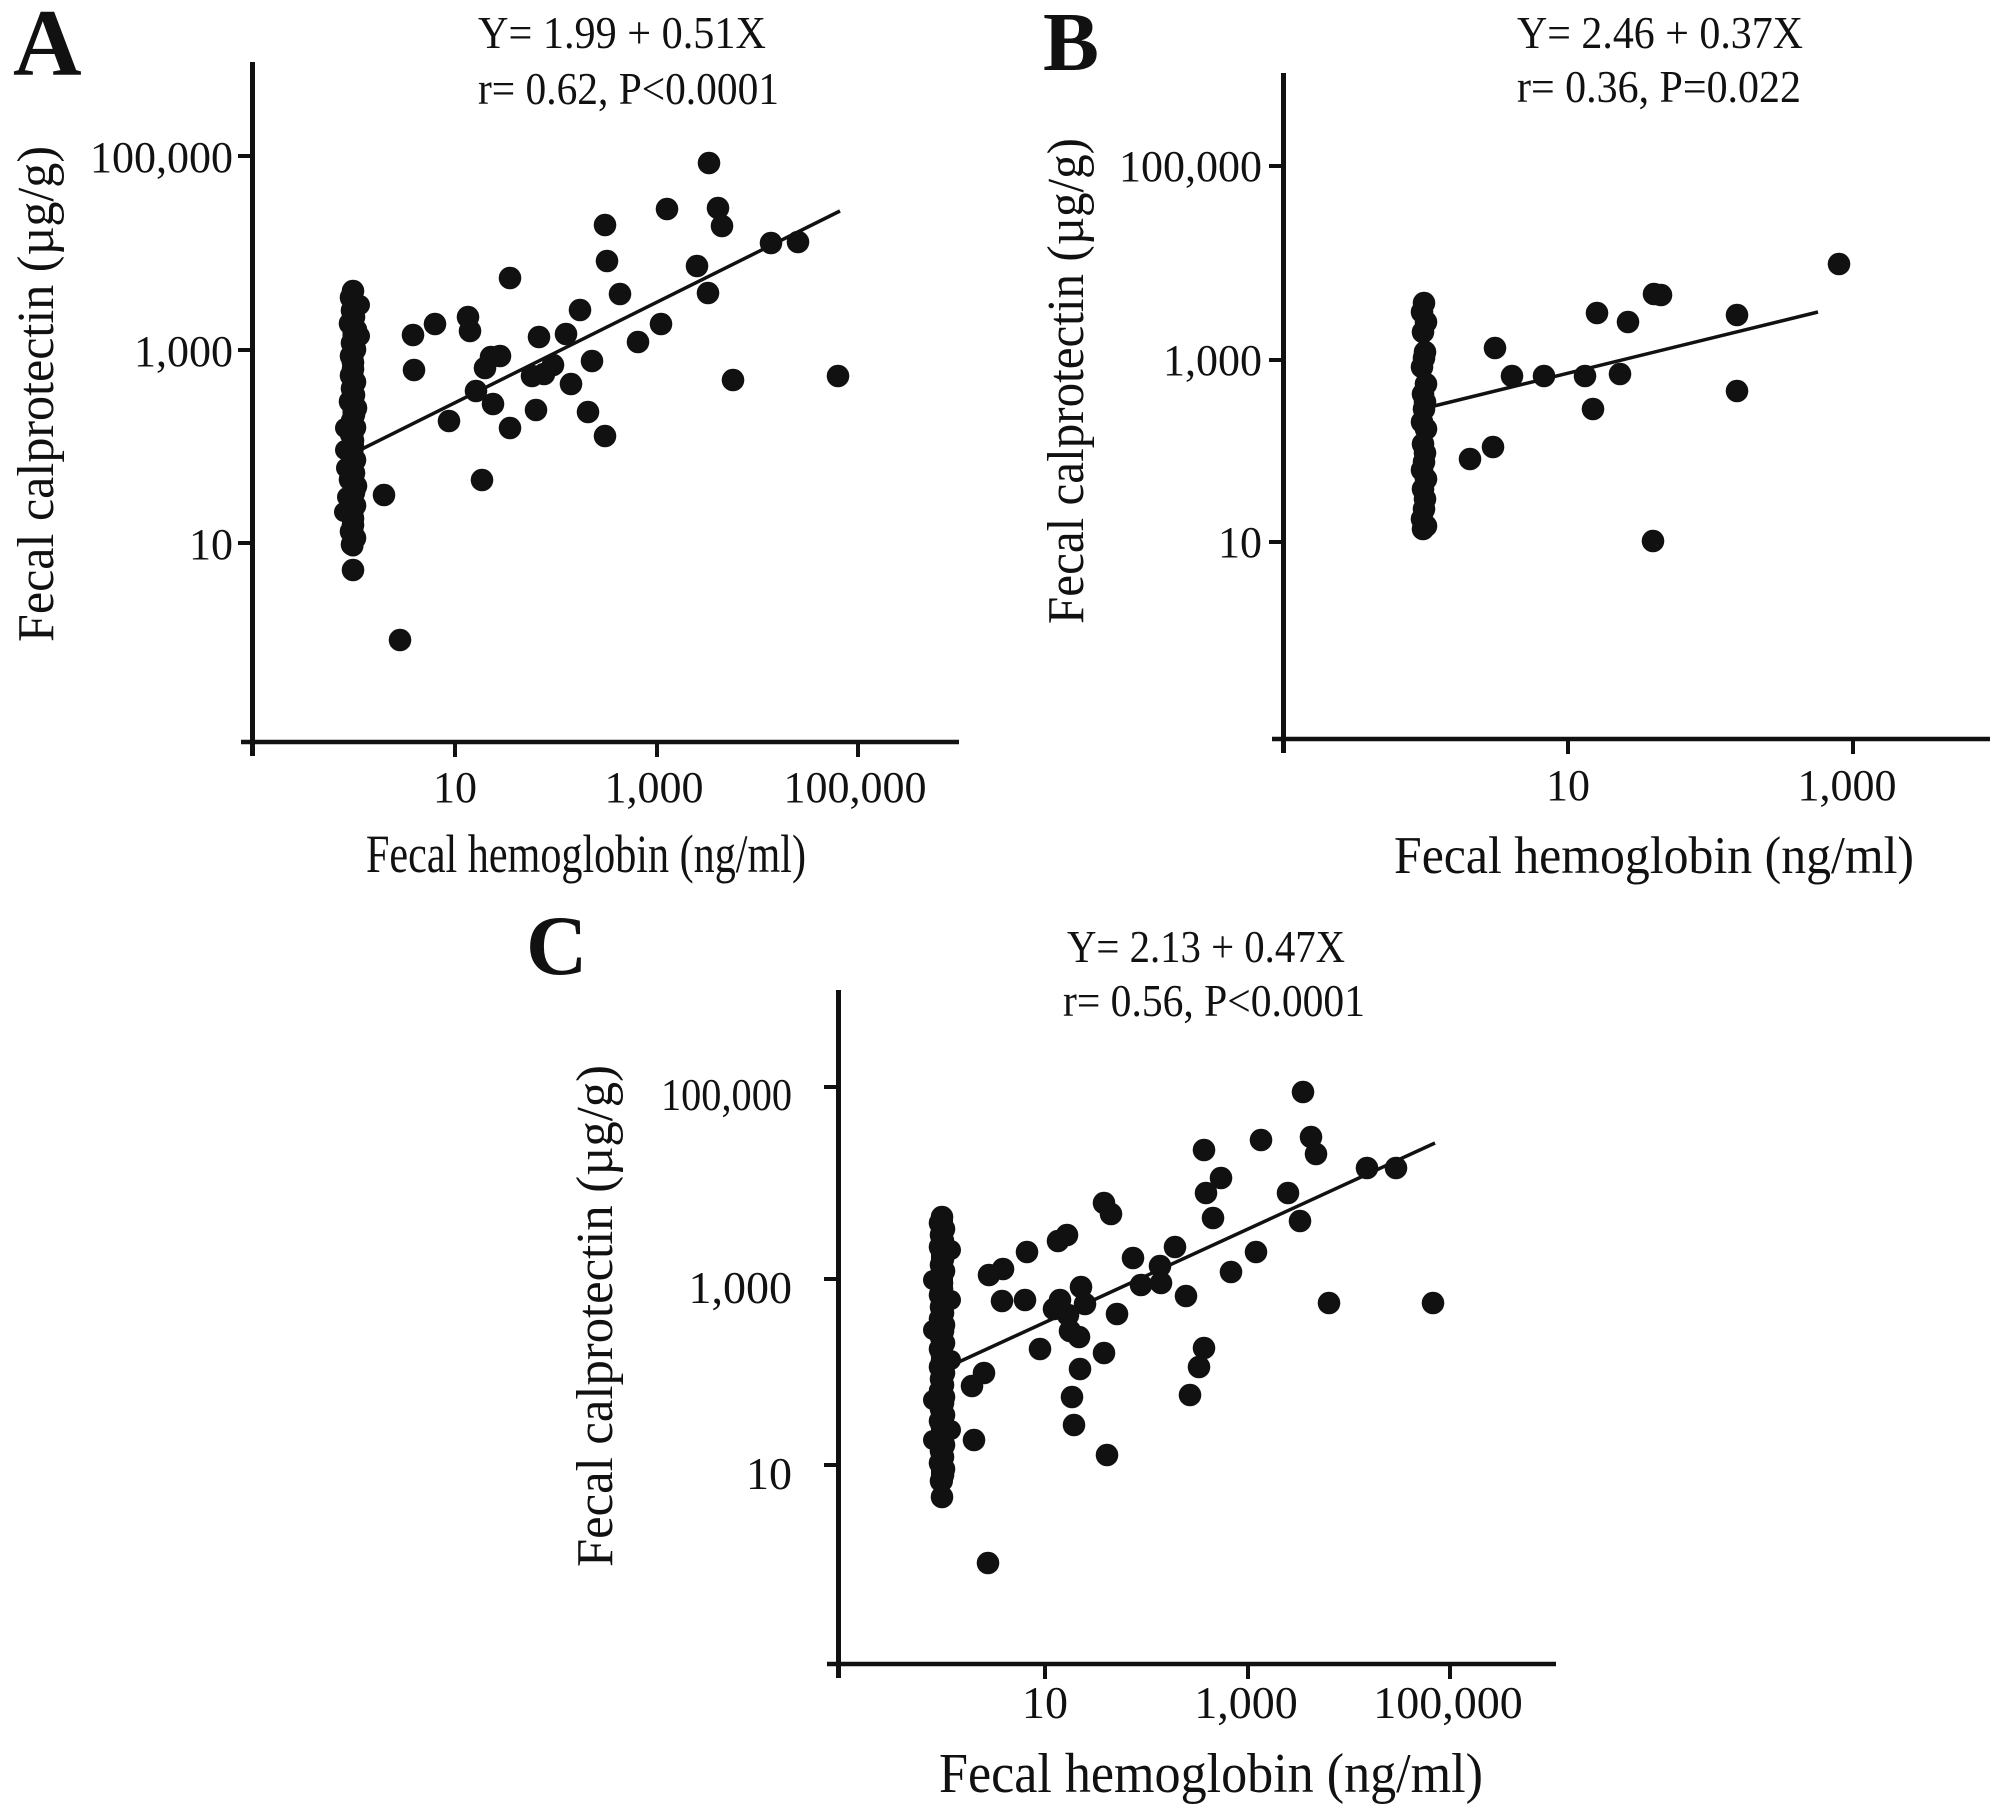 This screenshot has width=2008, height=1814. Describe the element at coordinates (1660, 32) in the screenshot. I see `svg-text: Y= 2.46 + 0.37X` at that location.